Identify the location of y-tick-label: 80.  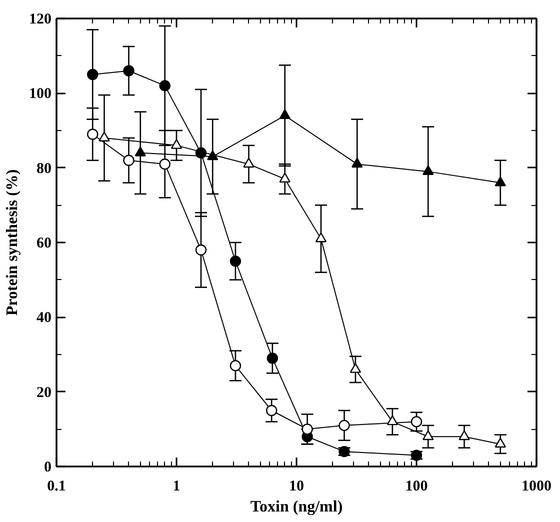
(44, 168).